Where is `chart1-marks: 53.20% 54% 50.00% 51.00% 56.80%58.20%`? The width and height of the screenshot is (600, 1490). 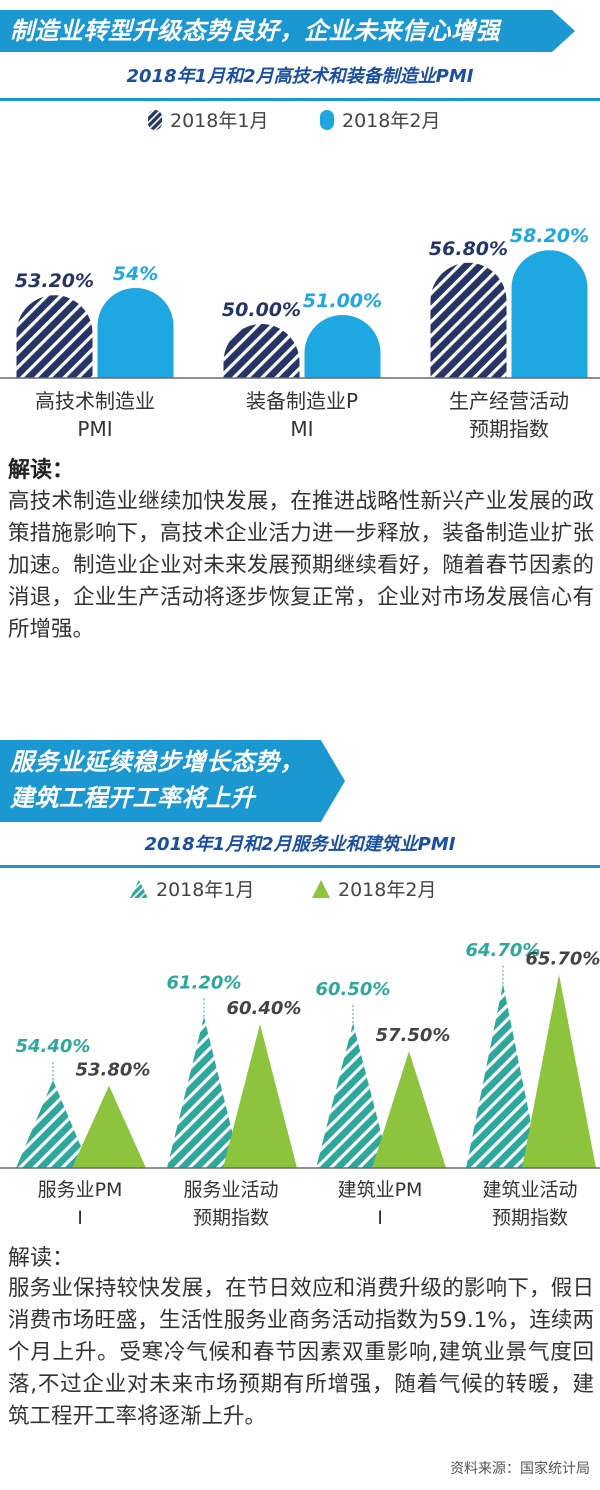
chart1-marks: 53.20% 54% 50.00% 51.00% 56.80%58.20% is located at coordinates (302, 301).